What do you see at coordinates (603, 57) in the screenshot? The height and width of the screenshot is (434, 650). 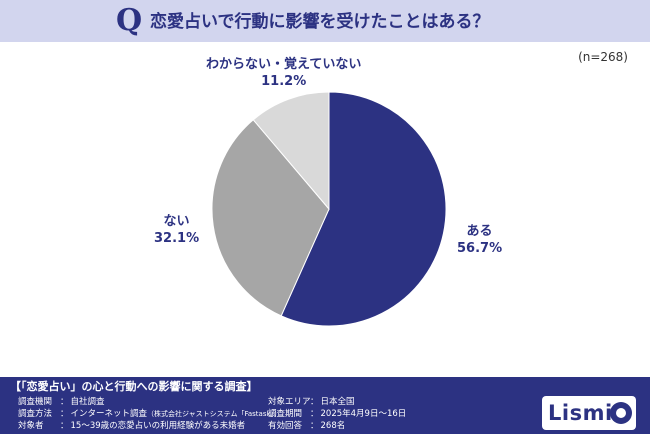 I see `sample-size: (n=268)` at bounding box center [603, 57].